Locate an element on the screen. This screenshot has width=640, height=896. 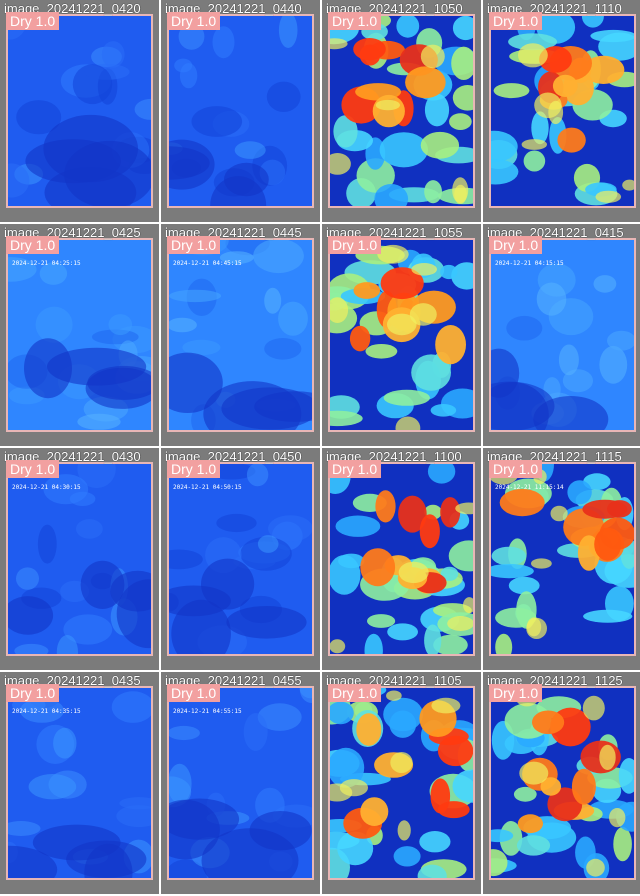
image-timestamp: 2024-12-21 04:55:15 is located at coordinates (207, 711).